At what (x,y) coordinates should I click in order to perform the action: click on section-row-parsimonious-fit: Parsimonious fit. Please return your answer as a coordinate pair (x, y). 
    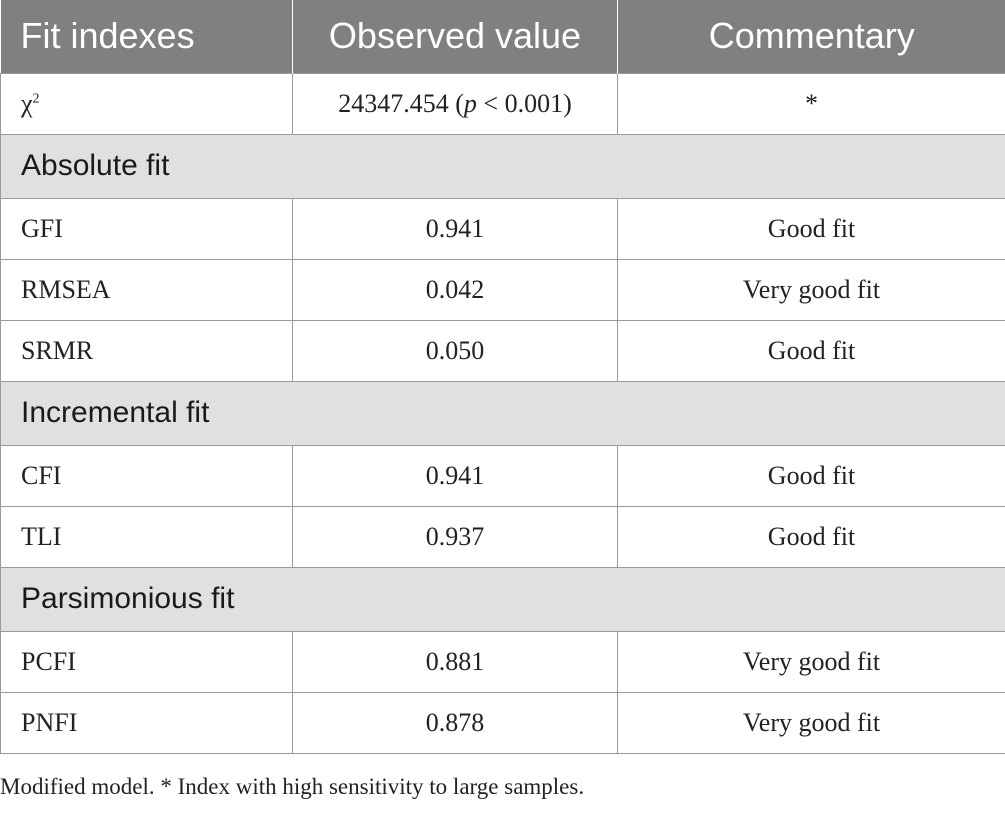
    Looking at the image, I should click on (502, 599).